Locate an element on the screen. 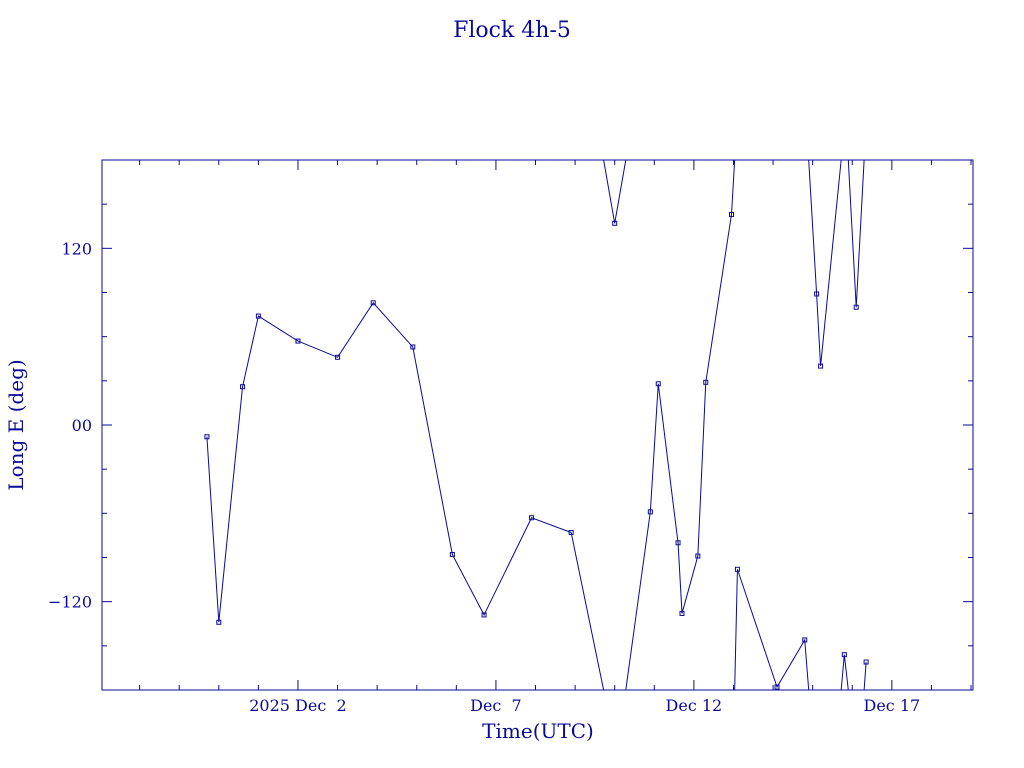  y-tick-label: 00 is located at coordinates (82, 425).